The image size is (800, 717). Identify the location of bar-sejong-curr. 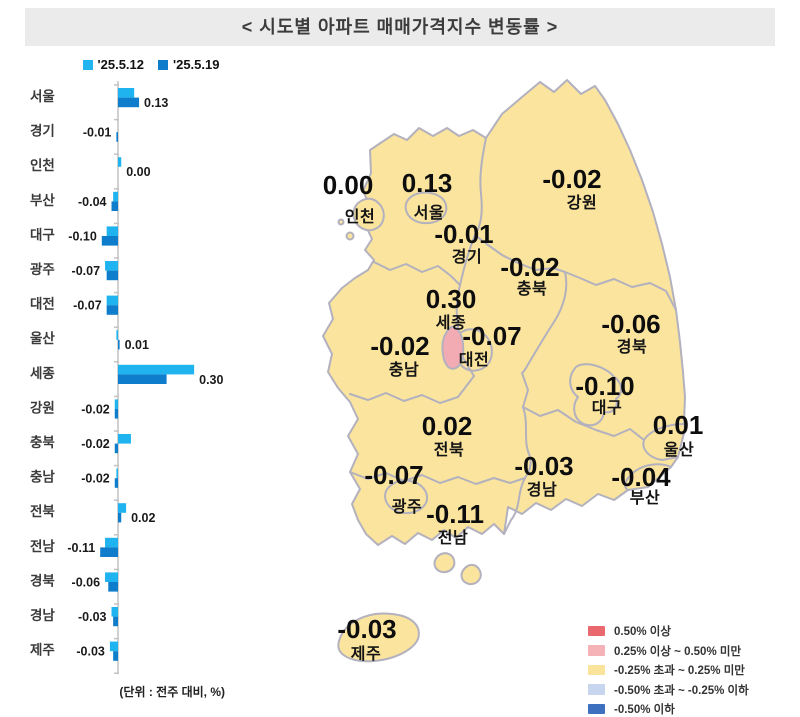
(142, 379).